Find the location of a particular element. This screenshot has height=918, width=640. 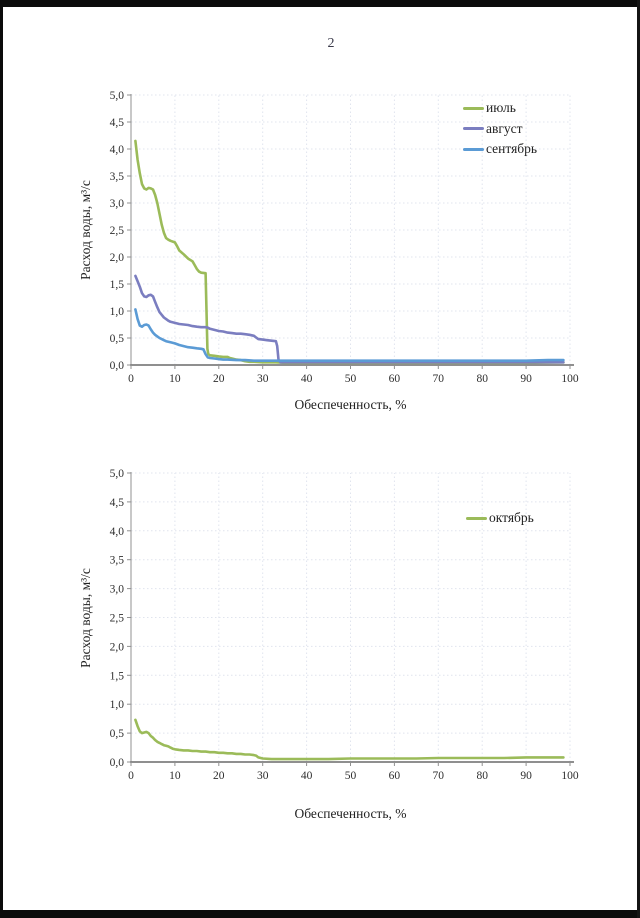

legend-label-september: сентябрь is located at coordinates (512, 149).